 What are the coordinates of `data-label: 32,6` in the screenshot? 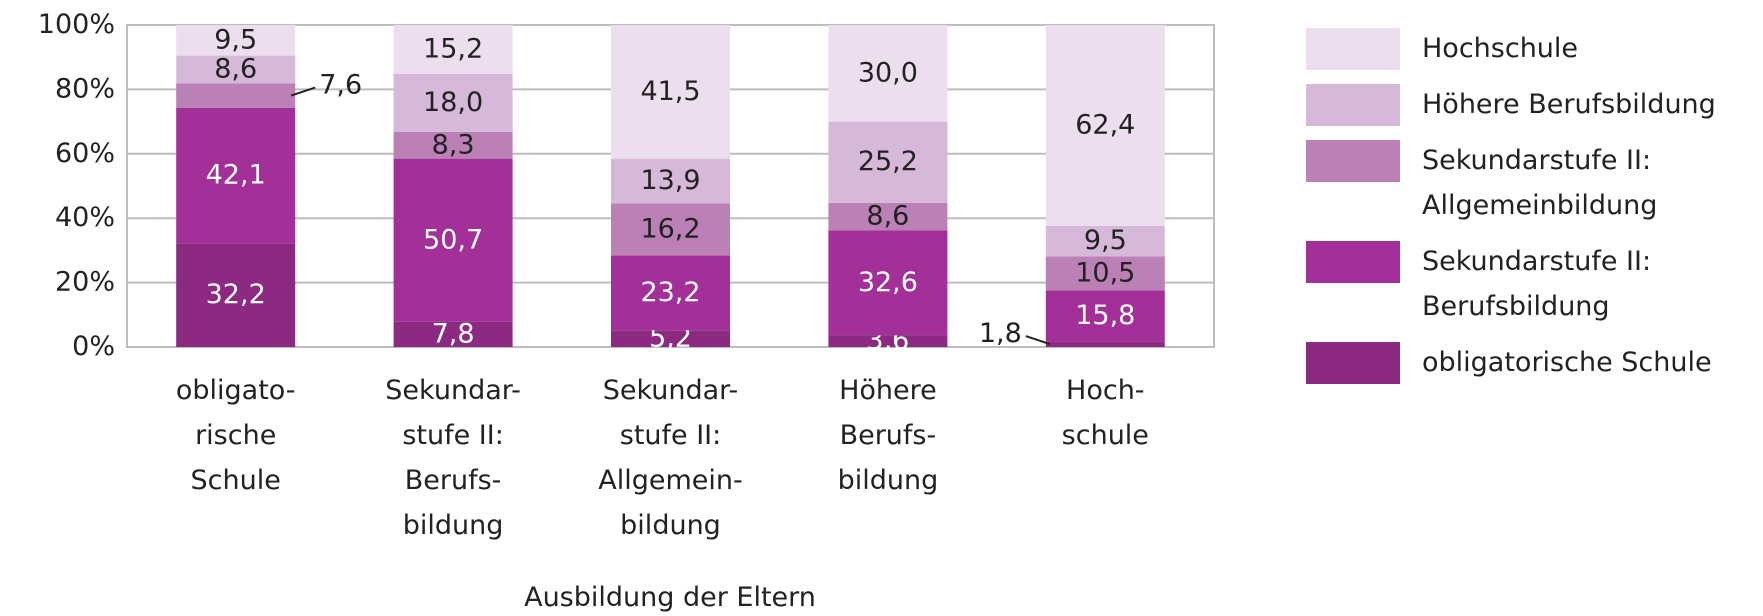 It's located at (888, 281).